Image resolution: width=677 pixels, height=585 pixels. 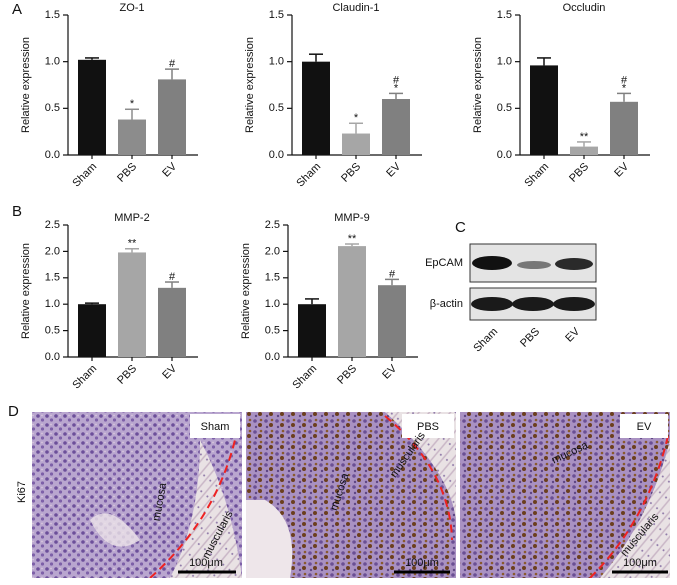 I want to click on chart-title: ZO-1, so click(x=131, y=8).